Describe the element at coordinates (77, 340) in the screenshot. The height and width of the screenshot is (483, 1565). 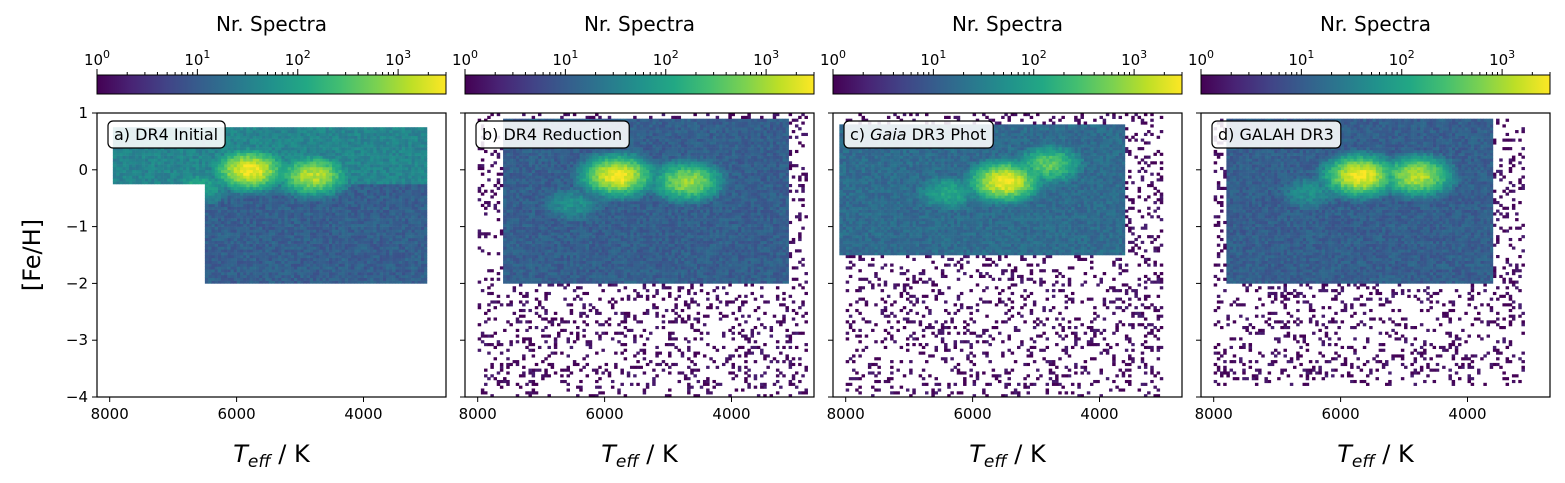
I see `y-tick-label: −3` at that location.